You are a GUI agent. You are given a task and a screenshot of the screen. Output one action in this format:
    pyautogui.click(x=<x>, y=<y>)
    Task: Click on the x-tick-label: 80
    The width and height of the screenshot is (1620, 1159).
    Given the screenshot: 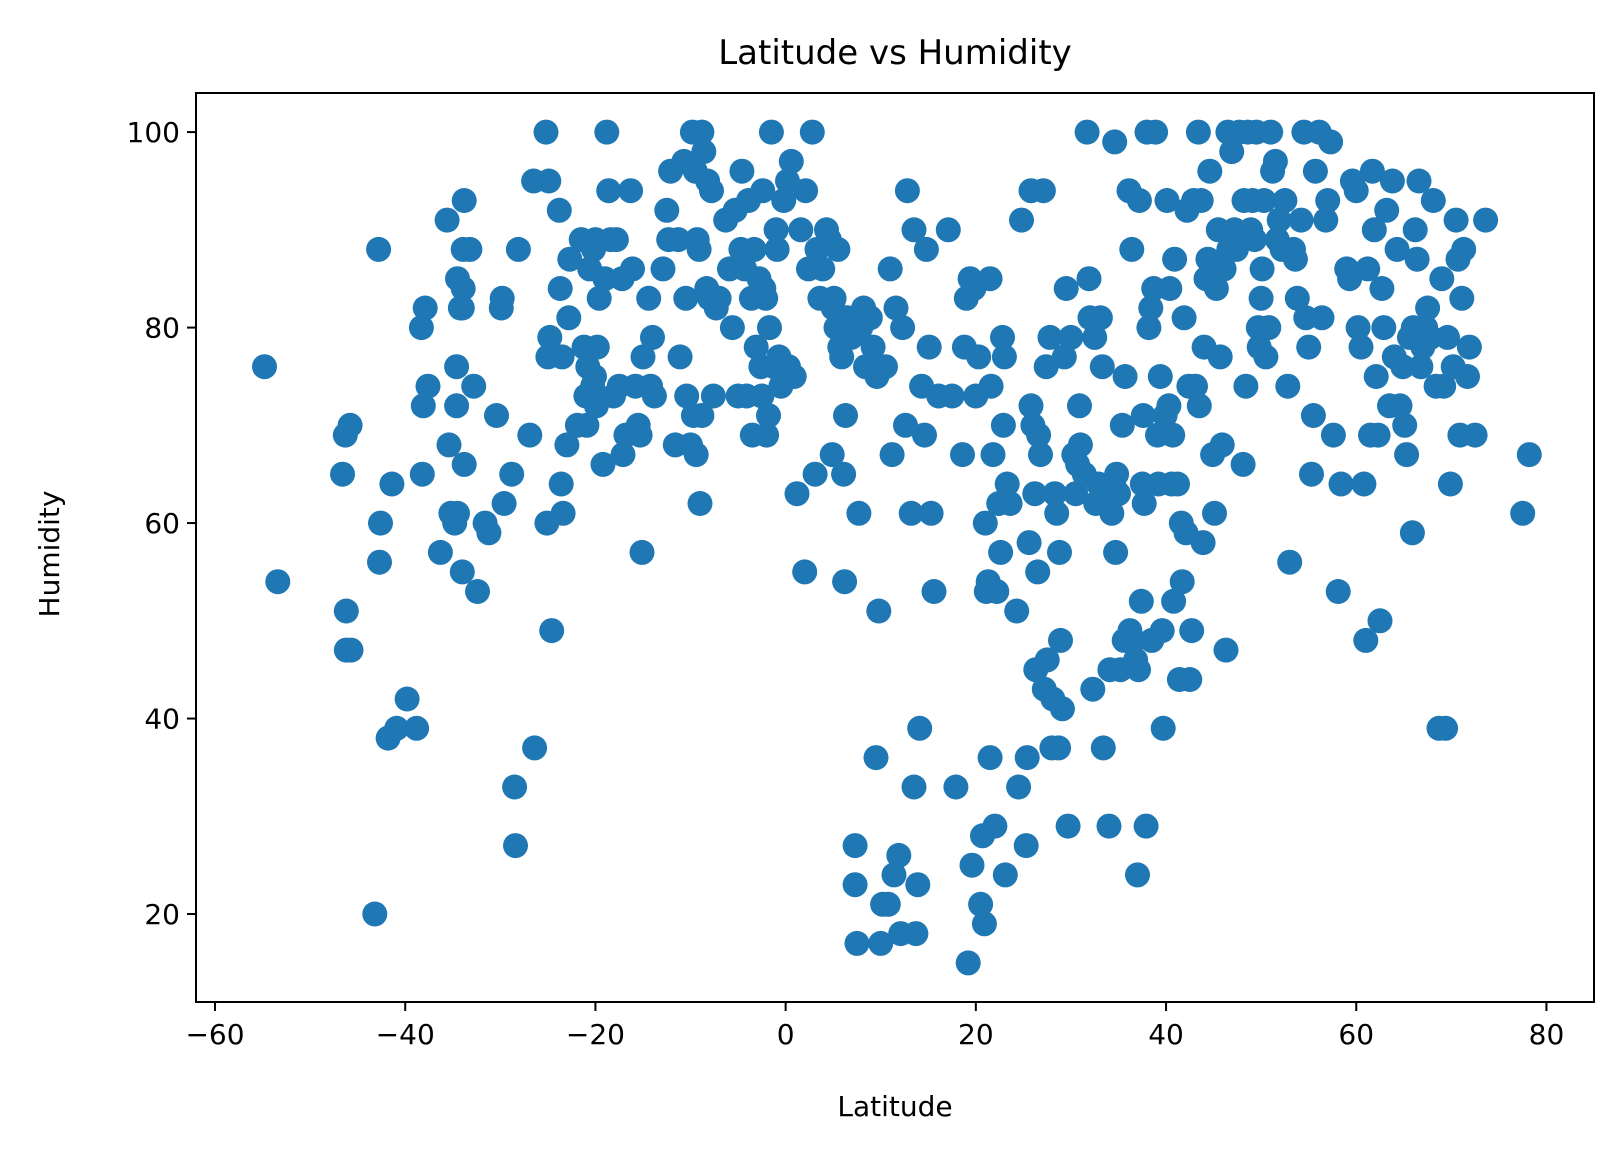 What is the action you would take?
    pyautogui.click(x=1547, y=1034)
    